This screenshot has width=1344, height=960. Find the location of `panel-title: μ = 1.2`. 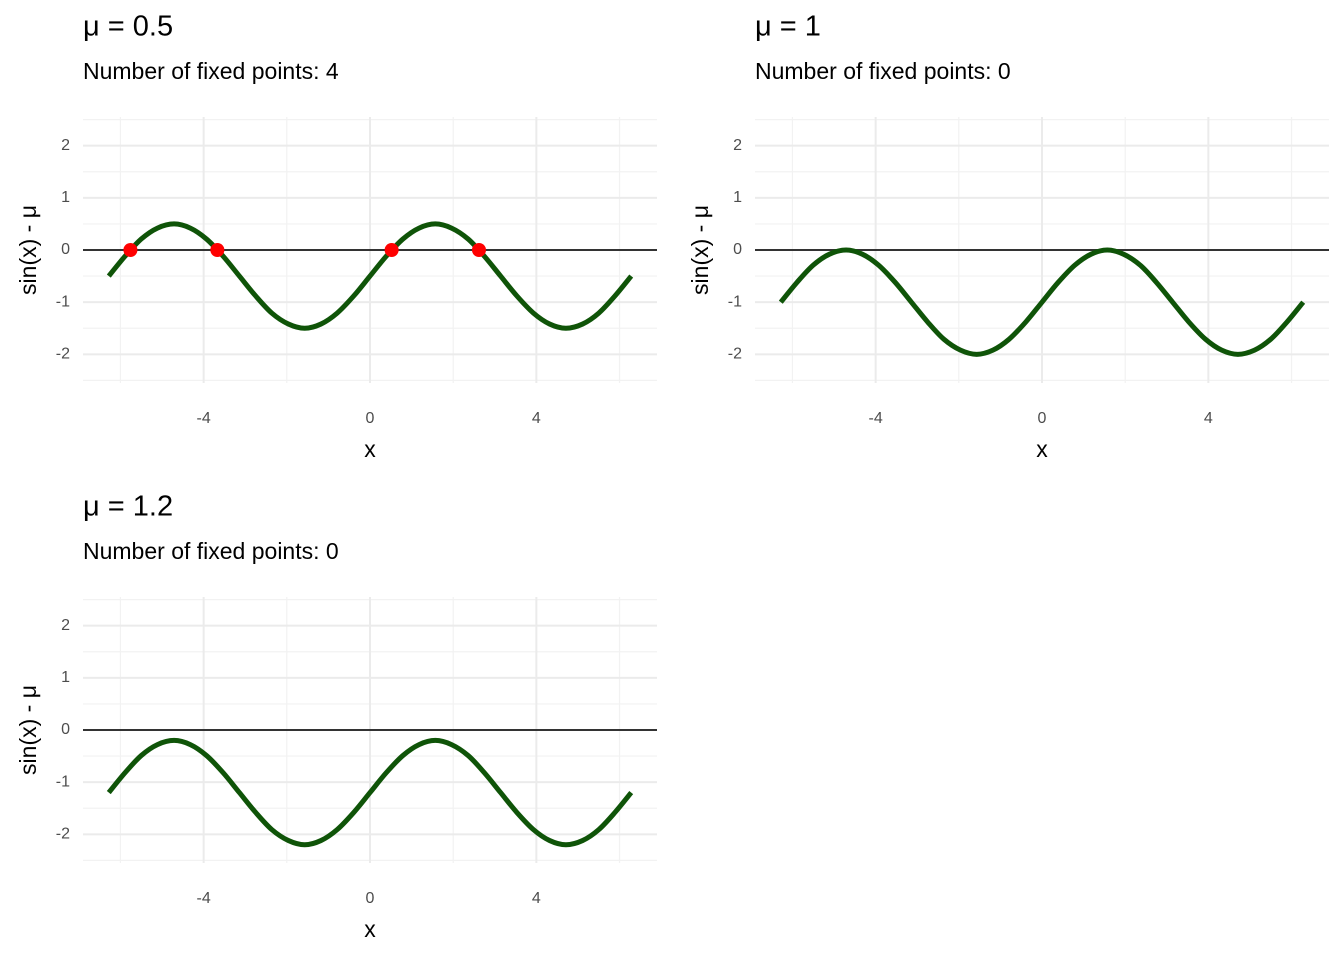

panel-title: μ = 1.2 is located at coordinates (128, 507).